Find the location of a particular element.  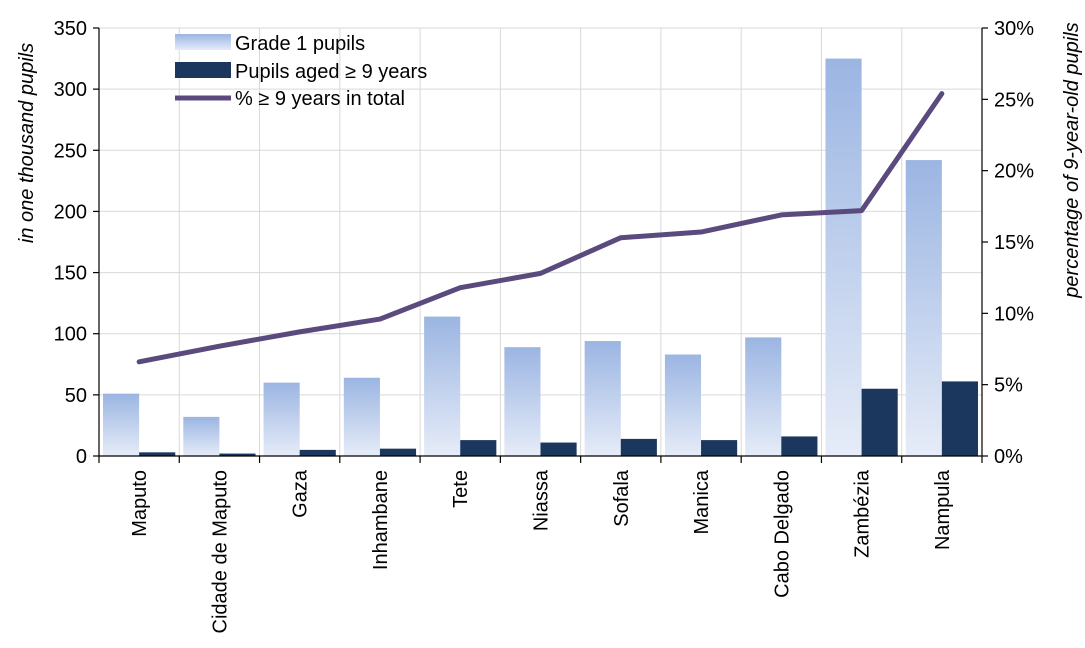

category-label-4: Tete is located at coordinates (461, 489).